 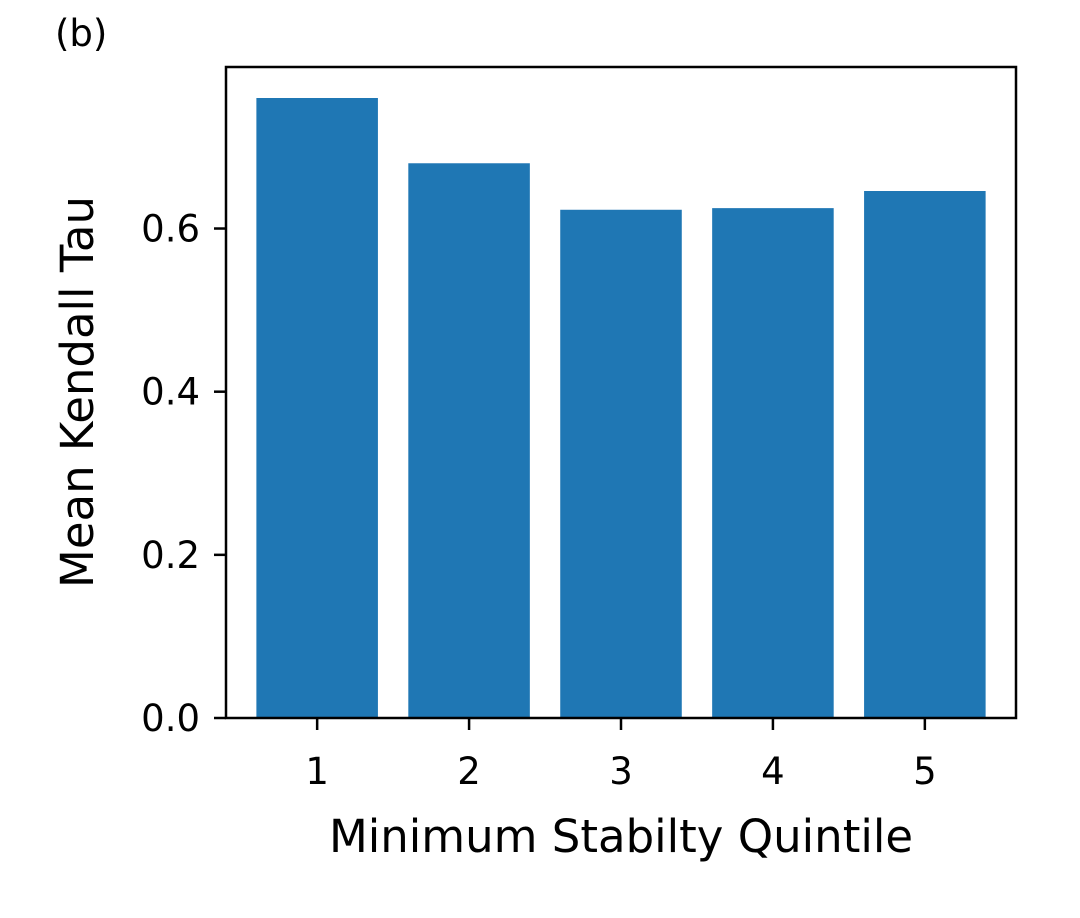 What do you see at coordinates (183, 474) in the screenshot?
I see `y-axis-ticks: 0.0 0.2 0.4 0.6` at bounding box center [183, 474].